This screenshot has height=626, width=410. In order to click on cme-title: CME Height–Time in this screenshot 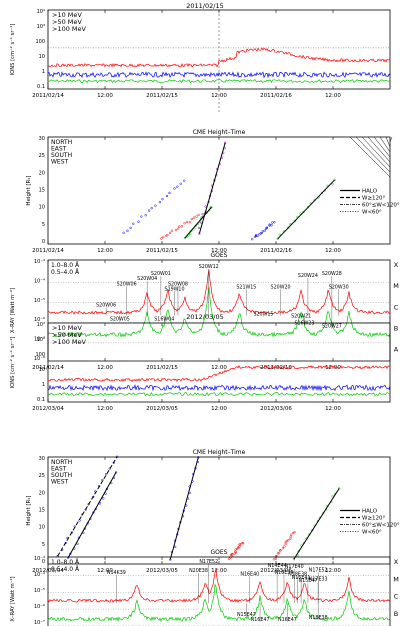, I will do `click(219, 452)`.